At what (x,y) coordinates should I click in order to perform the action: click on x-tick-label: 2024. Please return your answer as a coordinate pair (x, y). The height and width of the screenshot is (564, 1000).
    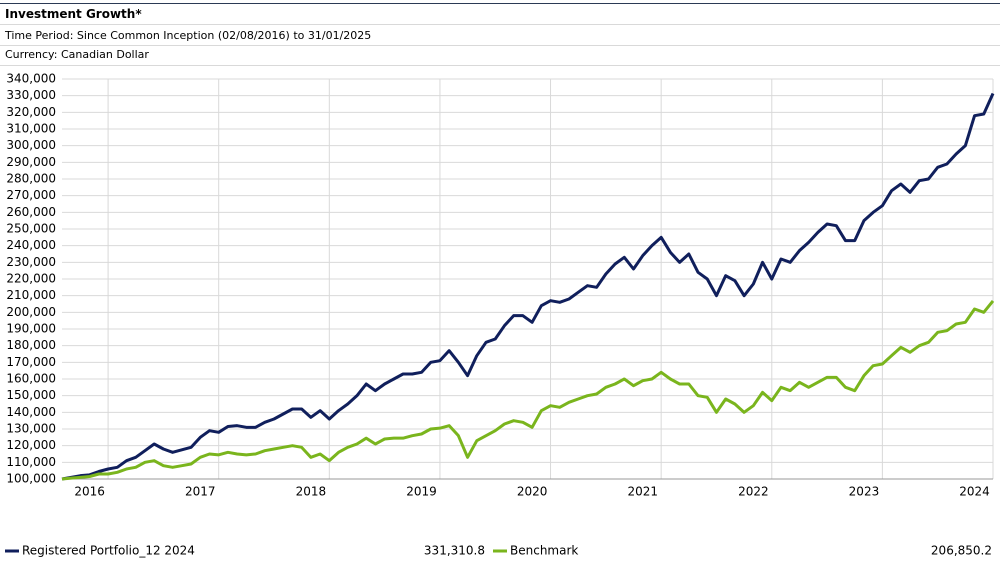
    Looking at the image, I should click on (974, 492).